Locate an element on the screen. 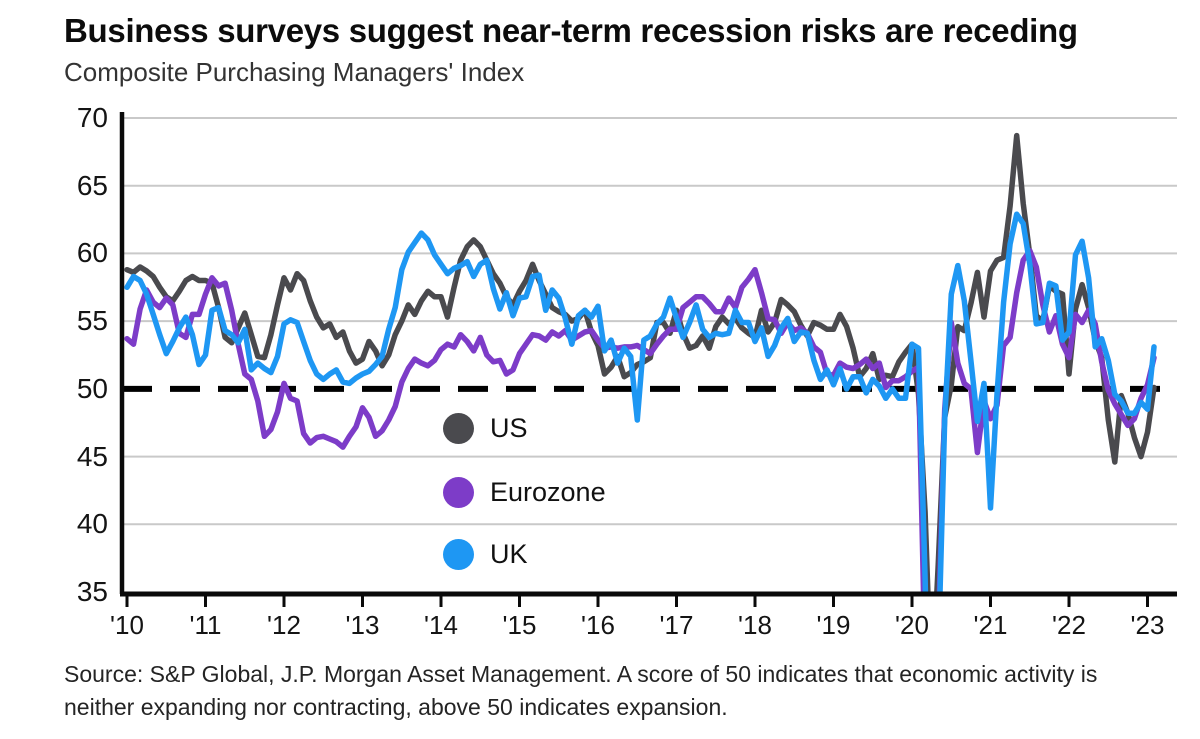 Image resolution: width=1200 pixels, height=739 pixels. x-axis-label-19: '19 is located at coordinates (833, 625).